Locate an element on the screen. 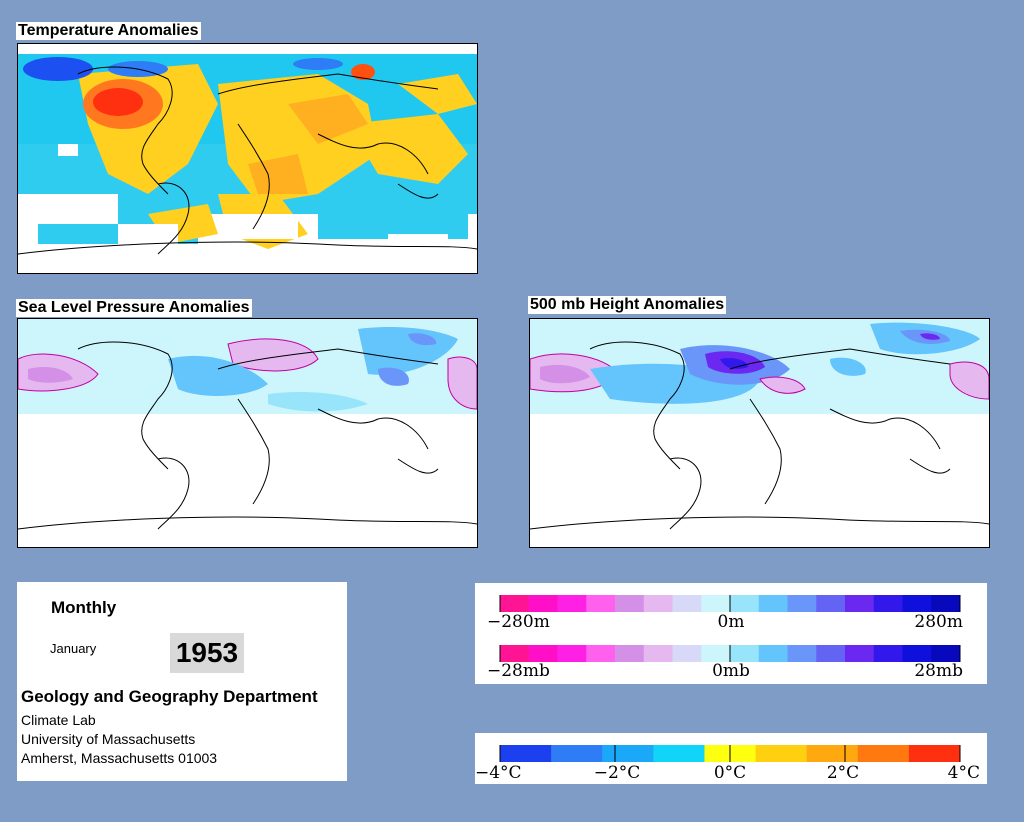  temperature-anomaly-map is located at coordinates (247, 158).